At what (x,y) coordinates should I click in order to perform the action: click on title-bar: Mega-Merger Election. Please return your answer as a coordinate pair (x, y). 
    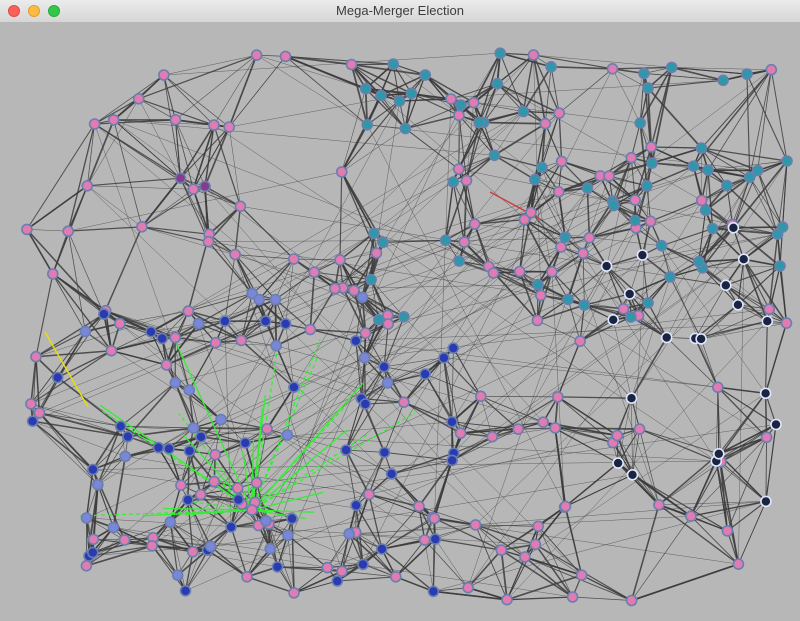
    Looking at the image, I should click on (400, 11).